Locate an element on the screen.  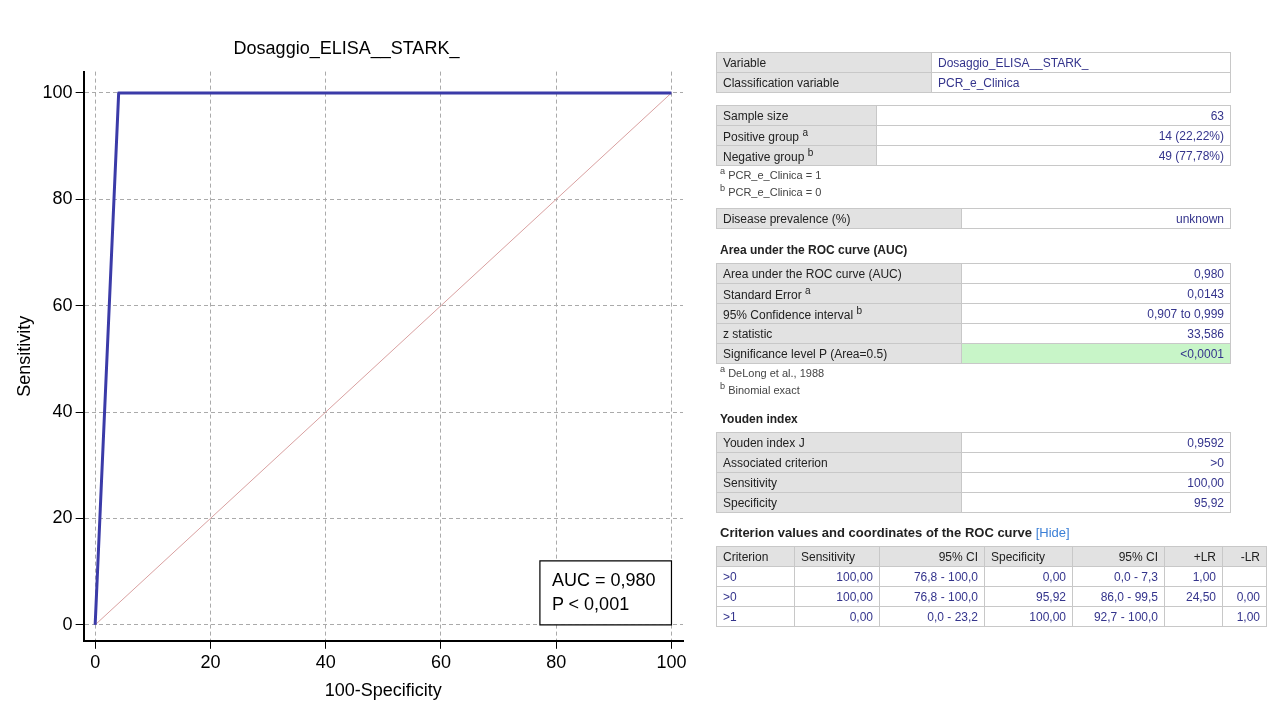
text: Classification variable is located at coordinates (824, 82).